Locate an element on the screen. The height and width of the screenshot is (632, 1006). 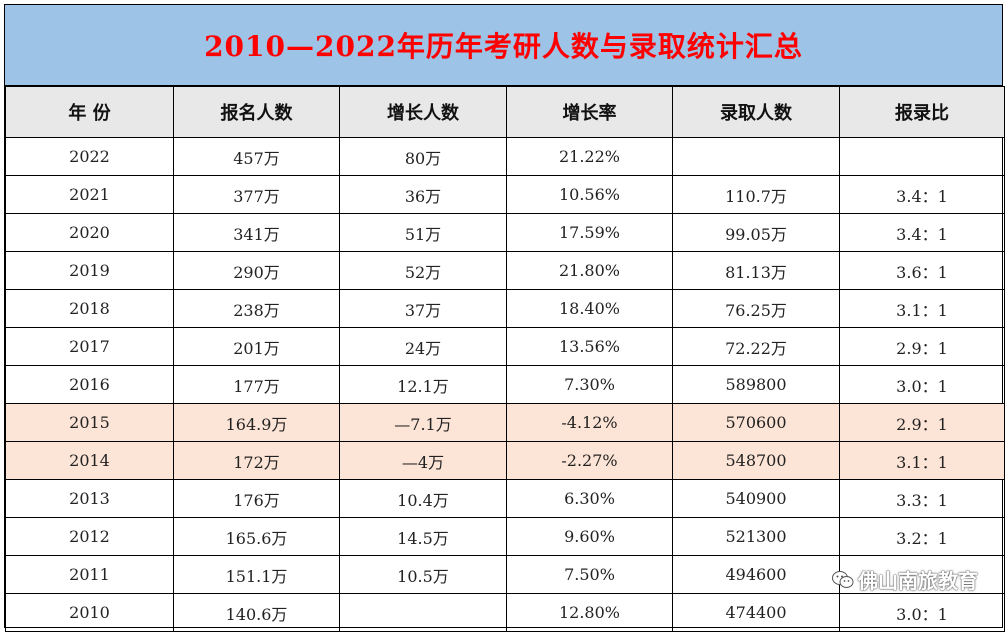
table-row: 2010 140.6万 12.80% 474400 3.0：1 is located at coordinates (505, 612).